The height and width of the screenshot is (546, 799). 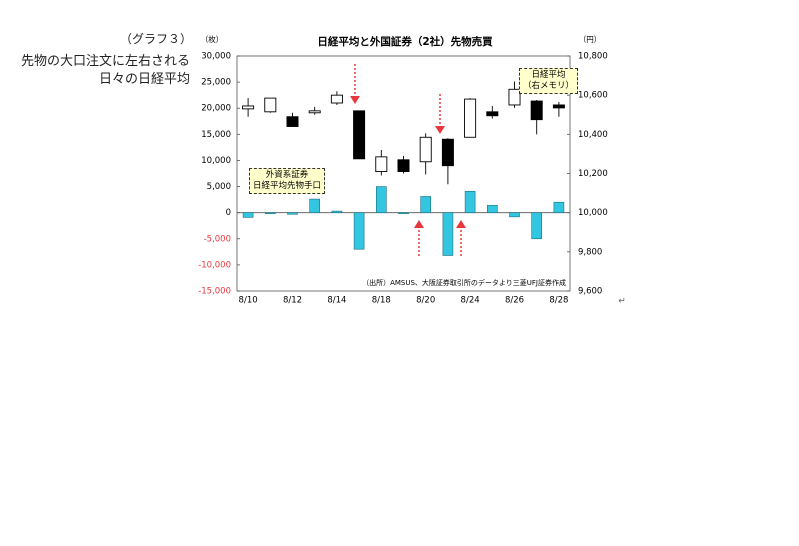 What do you see at coordinates (470, 301) in the screenshot?
I see `x-tick-label: 8/24` at bounding box center [470, 301].